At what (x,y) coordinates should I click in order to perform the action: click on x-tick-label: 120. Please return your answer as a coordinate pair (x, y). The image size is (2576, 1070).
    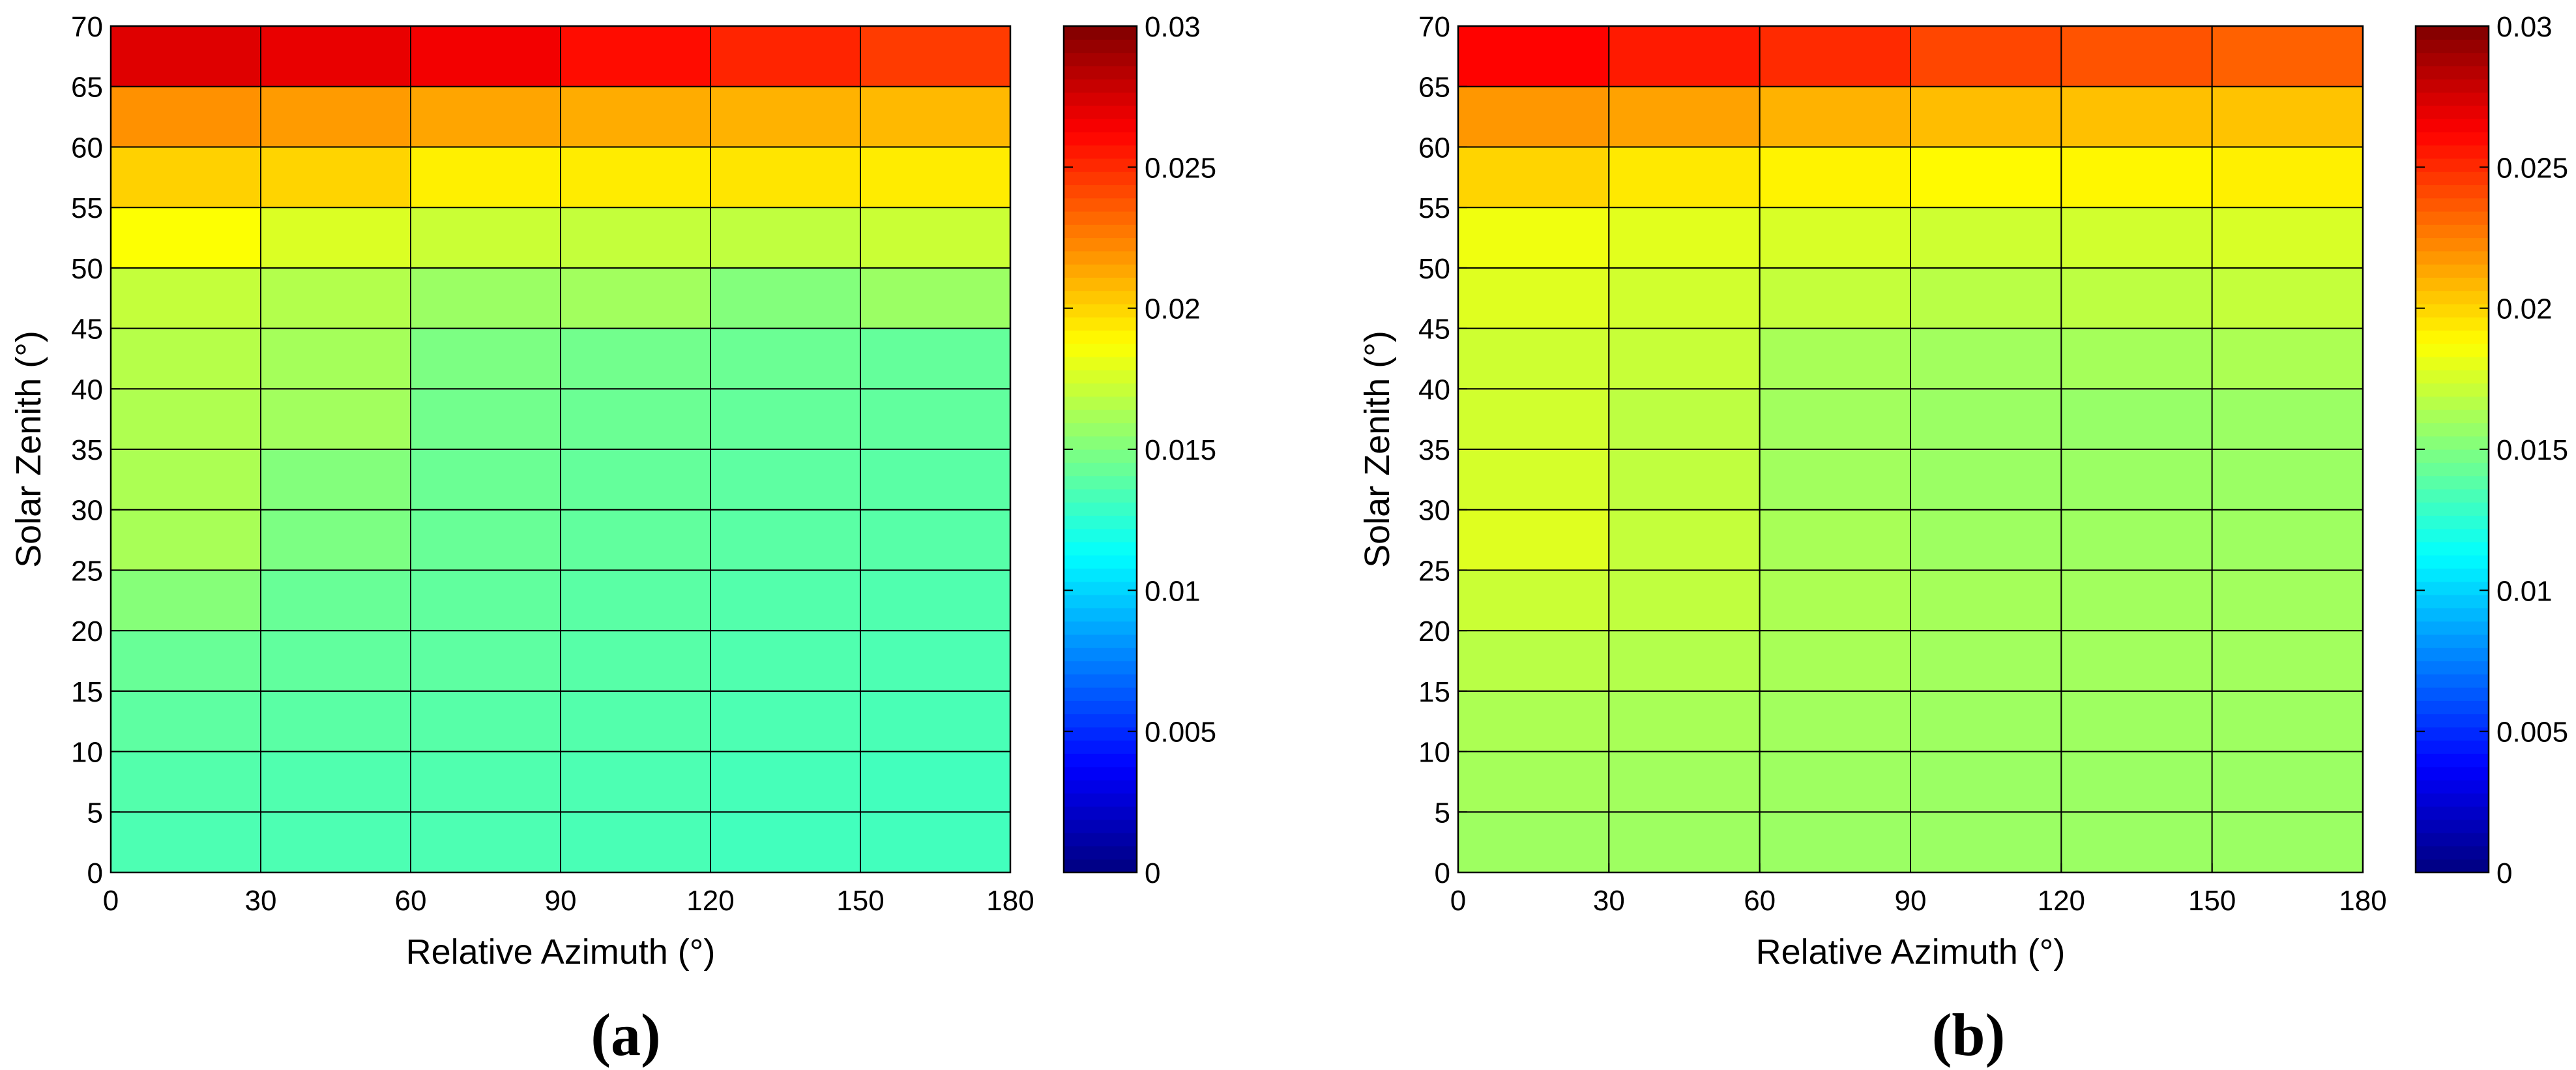
    Looking at the image, I should click on (710, 901).